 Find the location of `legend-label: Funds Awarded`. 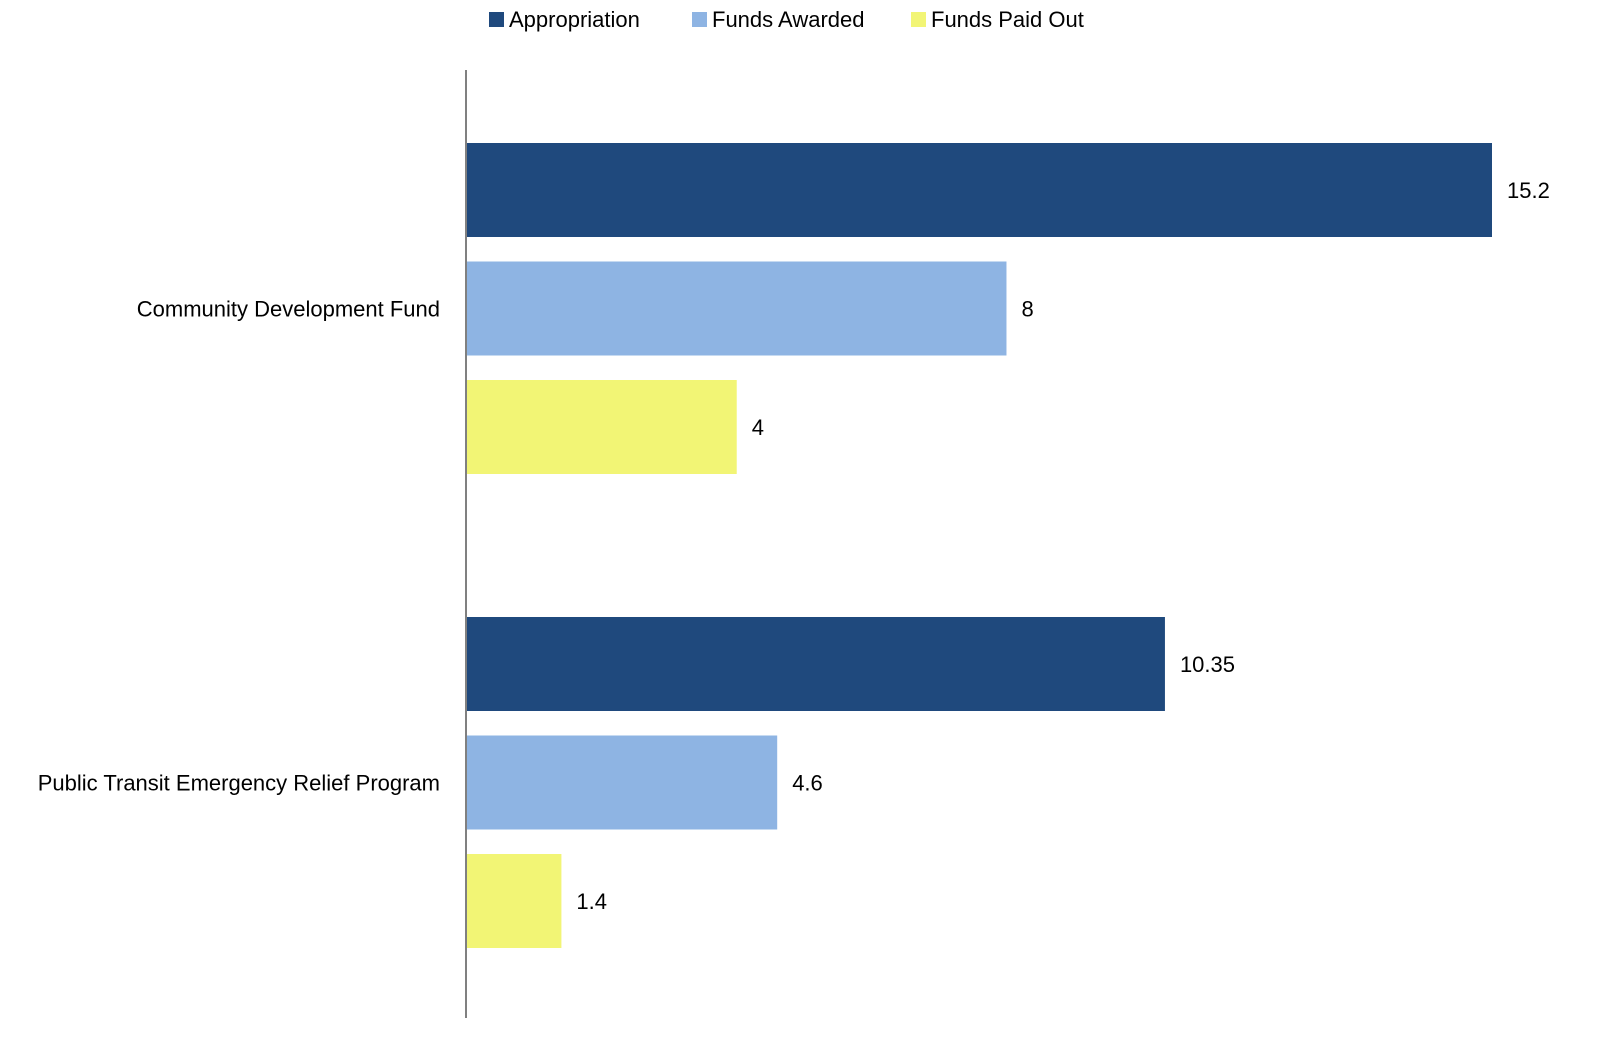

legend-label: Funds Awarded is located at coordinates (788, 19).